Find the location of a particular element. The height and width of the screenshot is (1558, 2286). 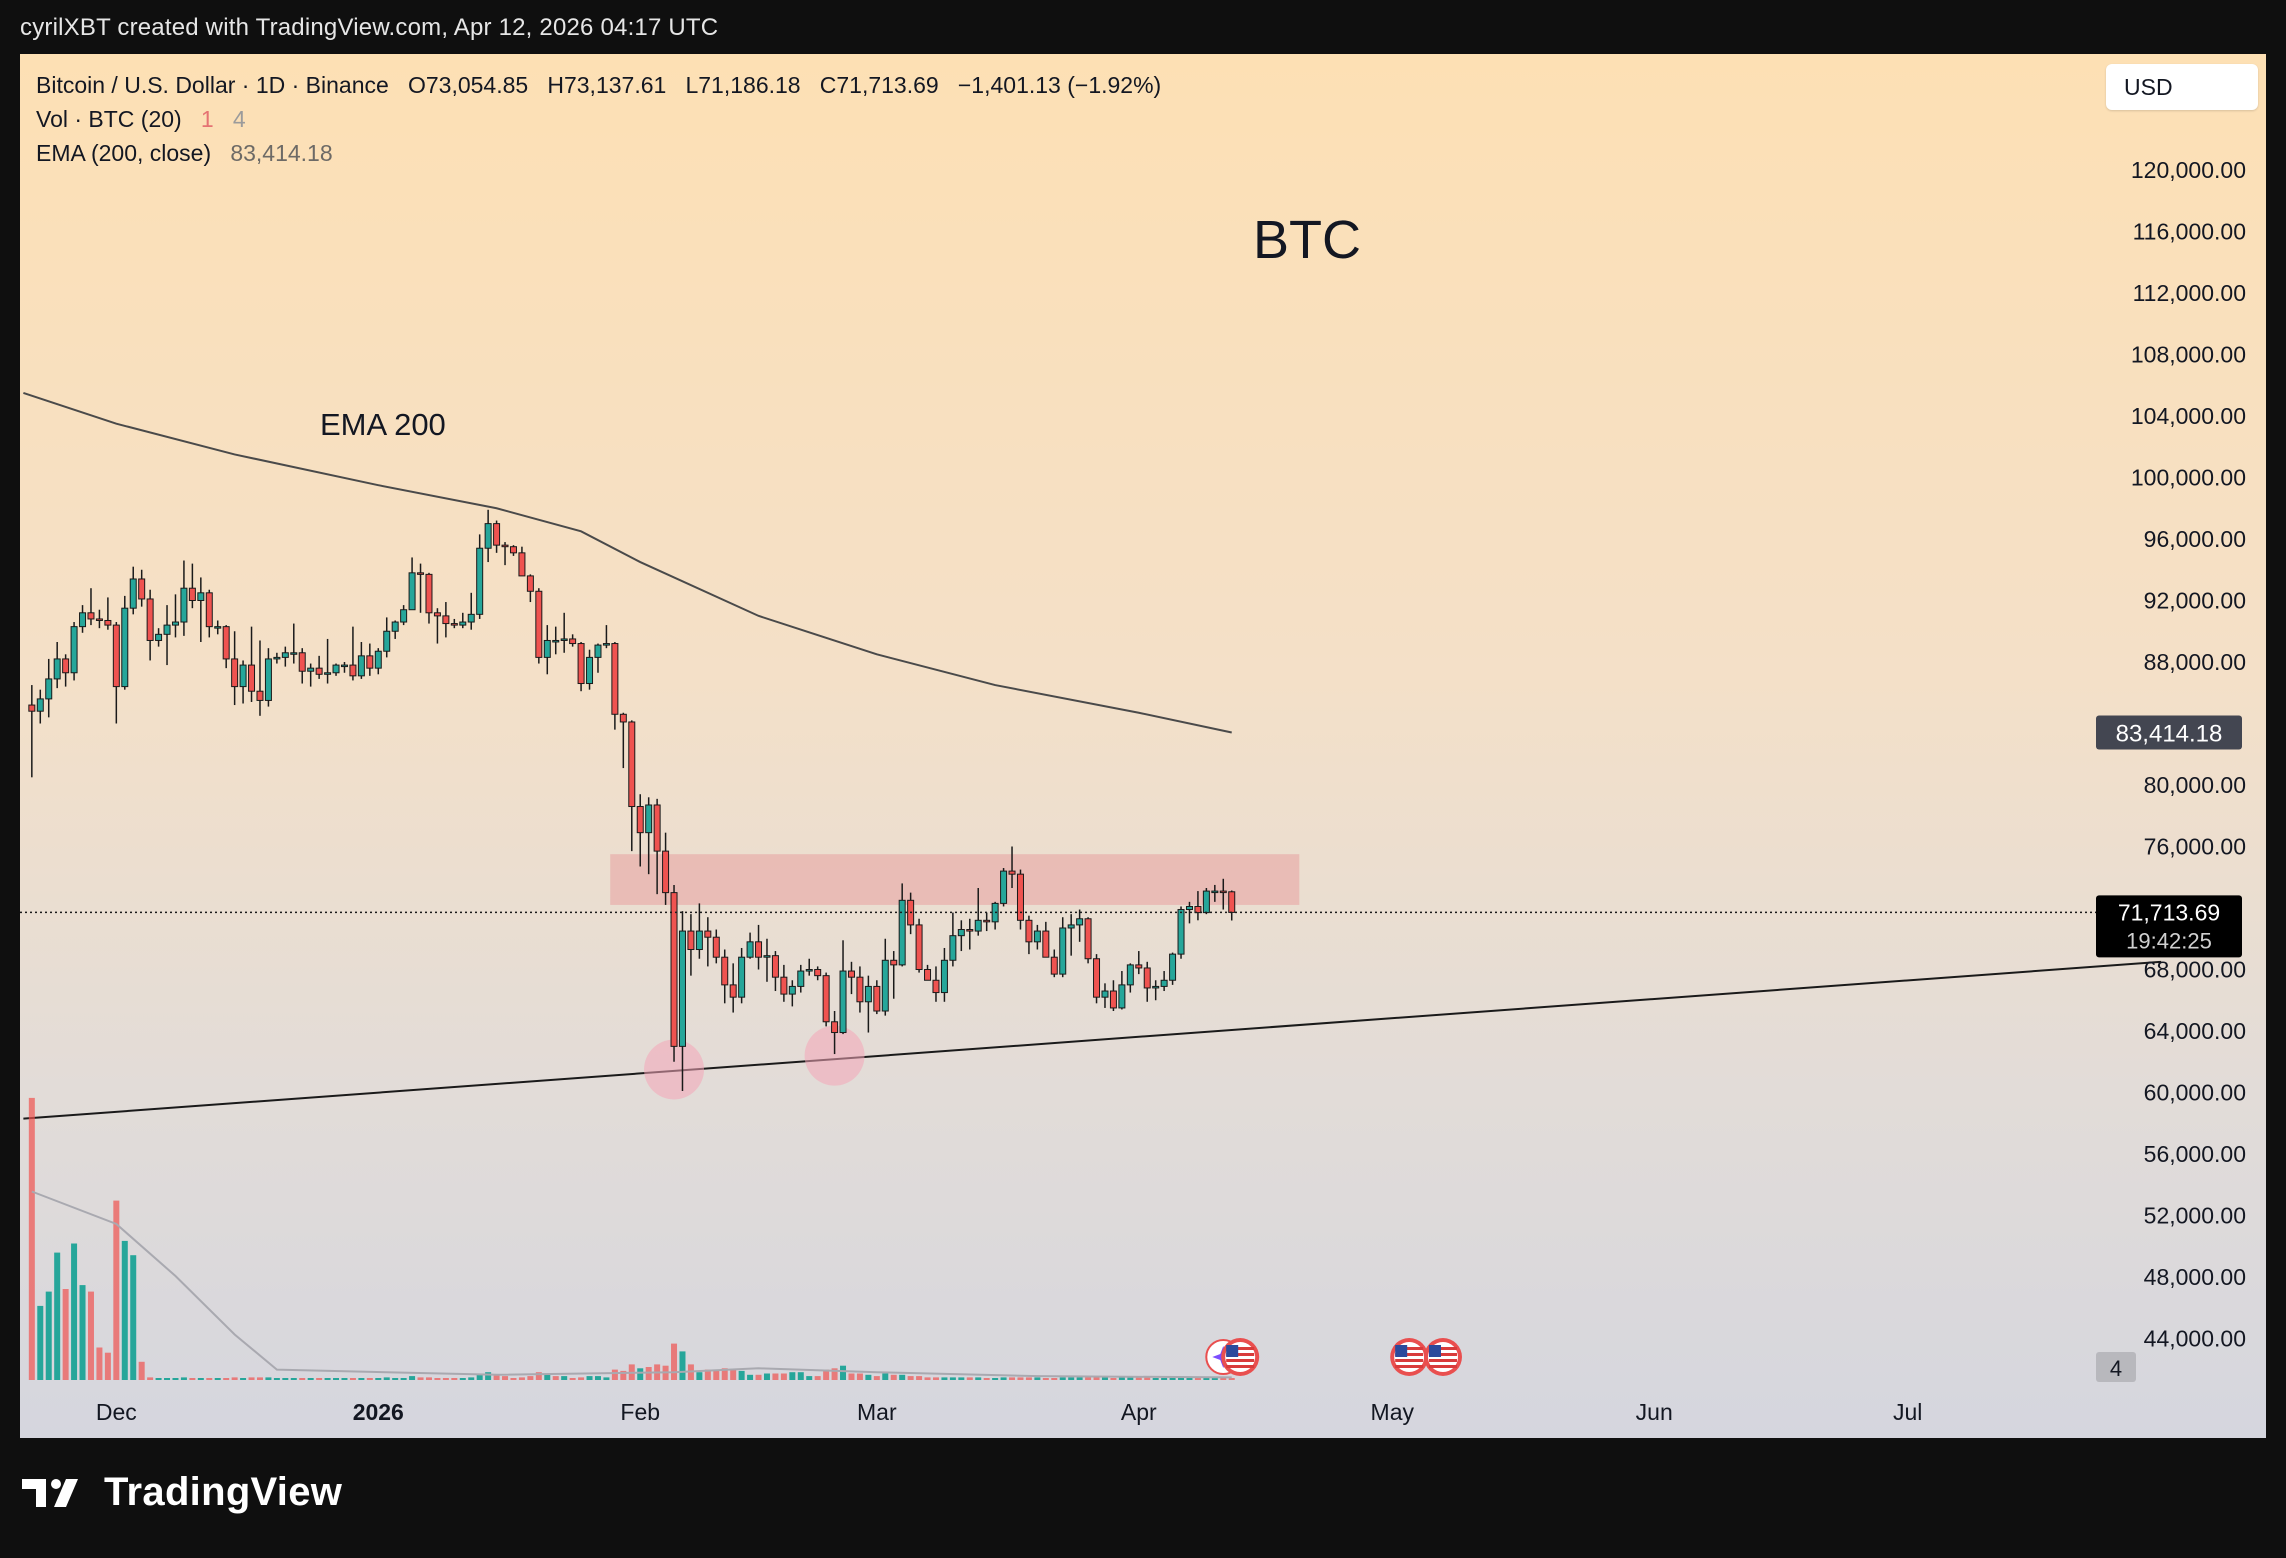

chart-title-annotation: BTC is located at coordinates (1307, 240).